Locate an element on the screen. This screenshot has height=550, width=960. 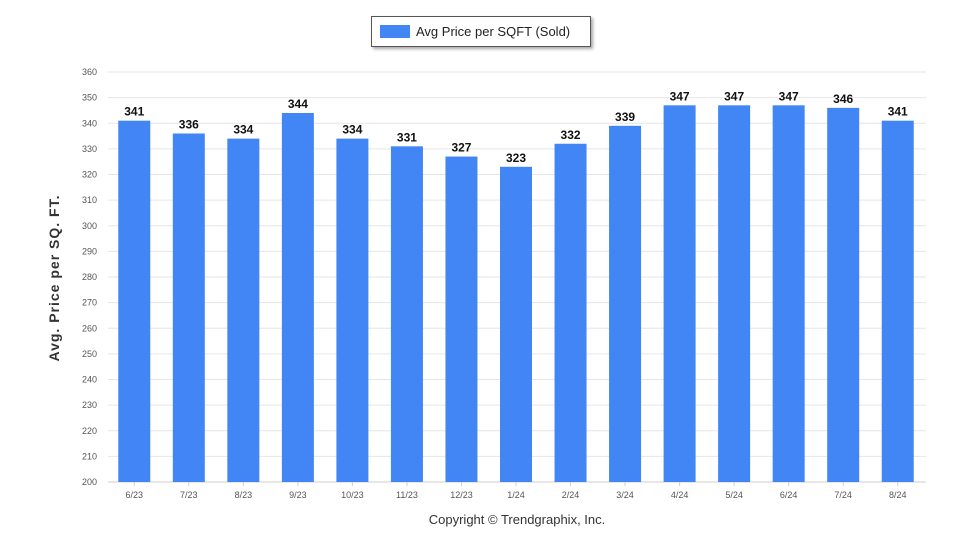
bar-value-label: 323 is located at coordinates (516, 158).